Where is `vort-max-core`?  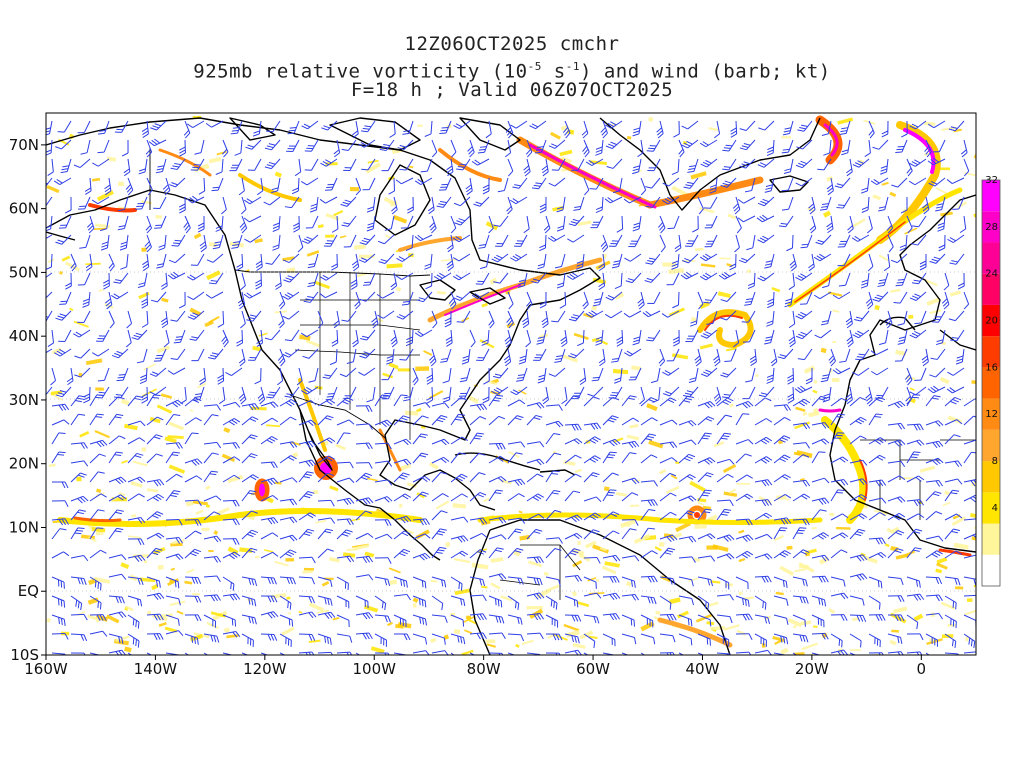
vort-max-core is located at coordinates (697, 515).